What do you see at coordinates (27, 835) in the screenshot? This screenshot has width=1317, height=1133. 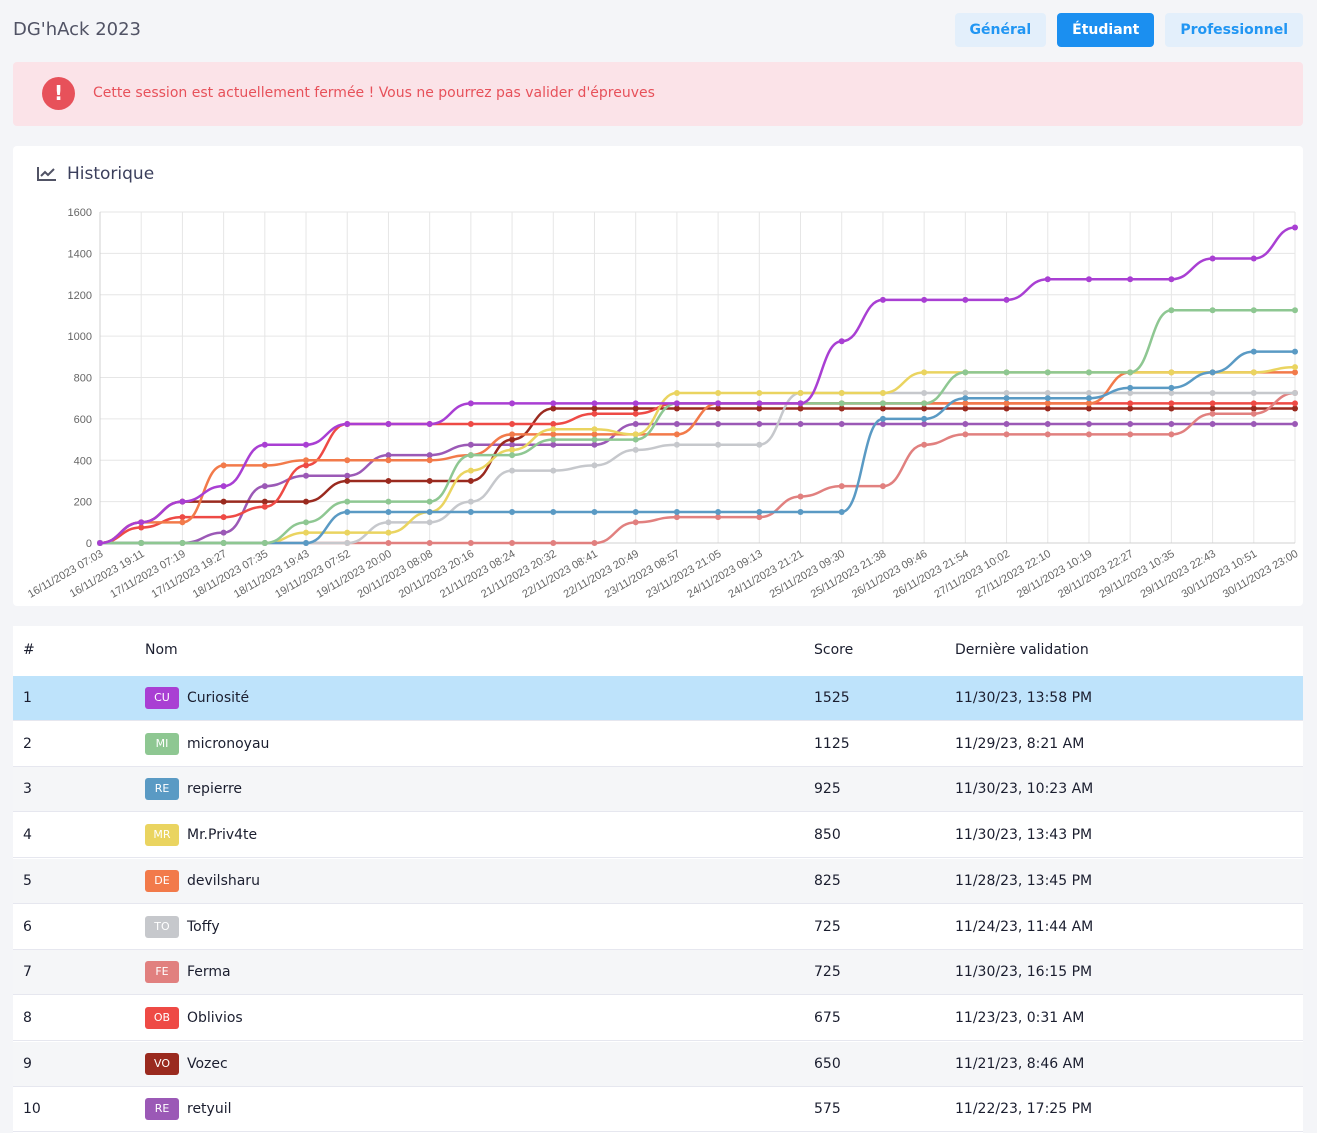 I see `rank-cell: 4` at bounding box center [27, 835].